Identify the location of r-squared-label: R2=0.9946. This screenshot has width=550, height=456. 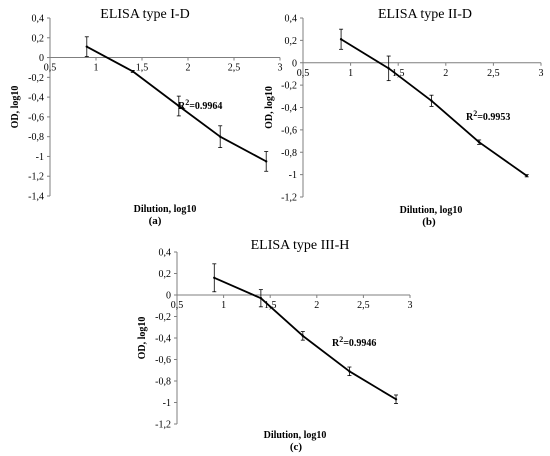
(354, 342).